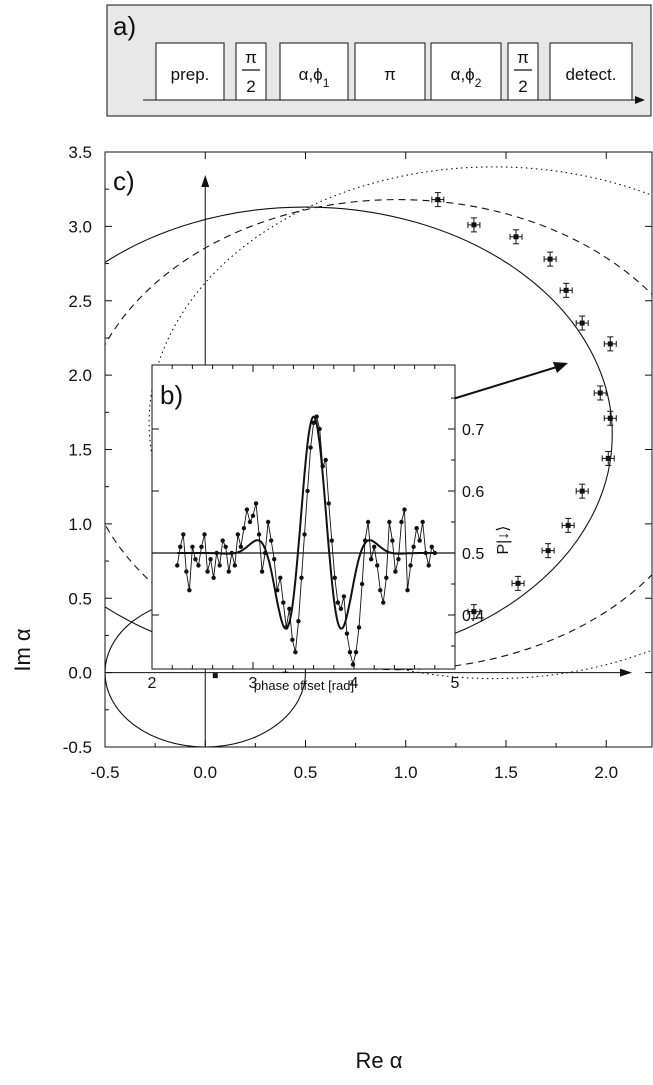 This screenshot has width=653, height=1085. I want to click on x-tick-label-1: 0.0, so click(205, 772).